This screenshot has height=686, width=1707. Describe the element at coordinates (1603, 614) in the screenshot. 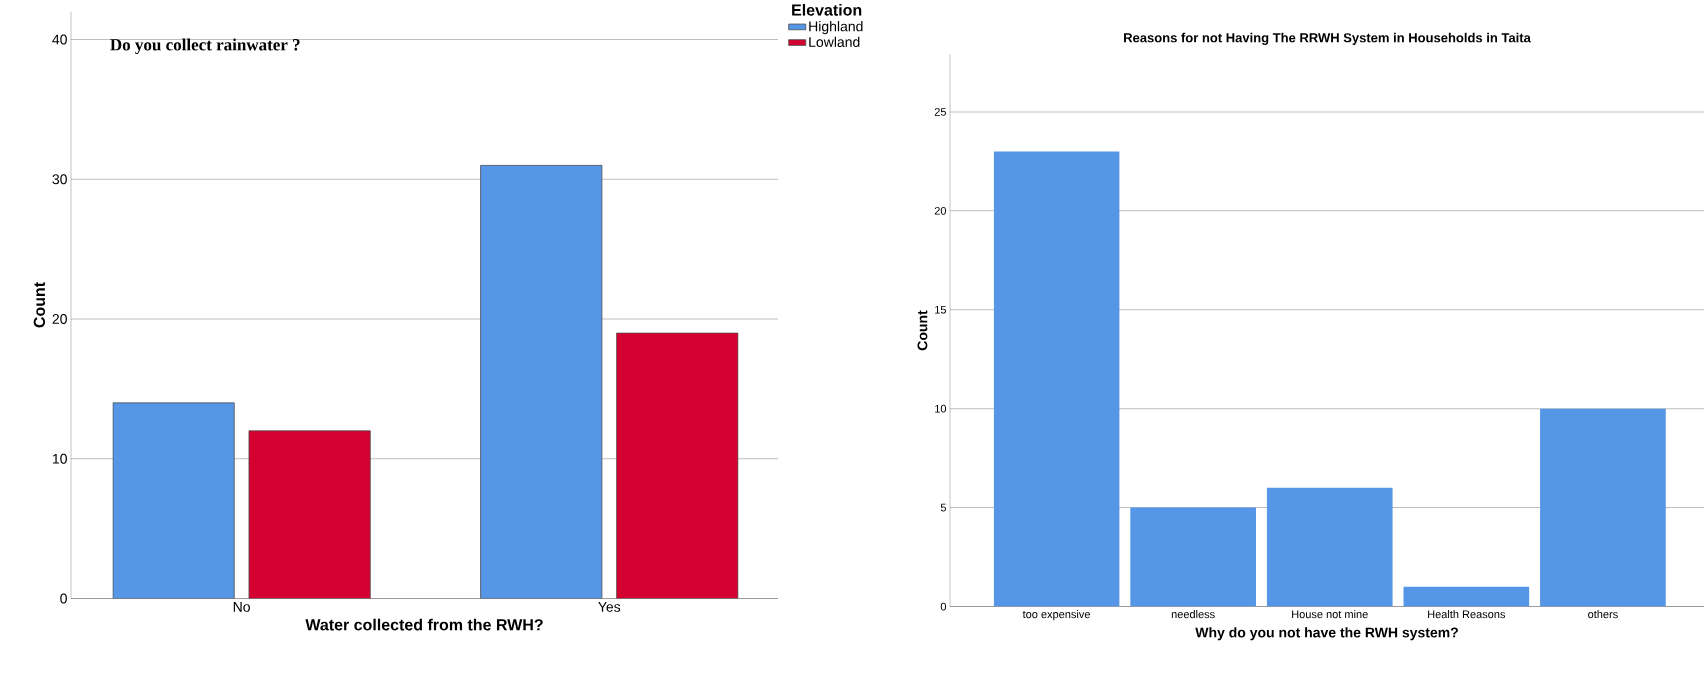

I see `x-tick-label: others` at that location.